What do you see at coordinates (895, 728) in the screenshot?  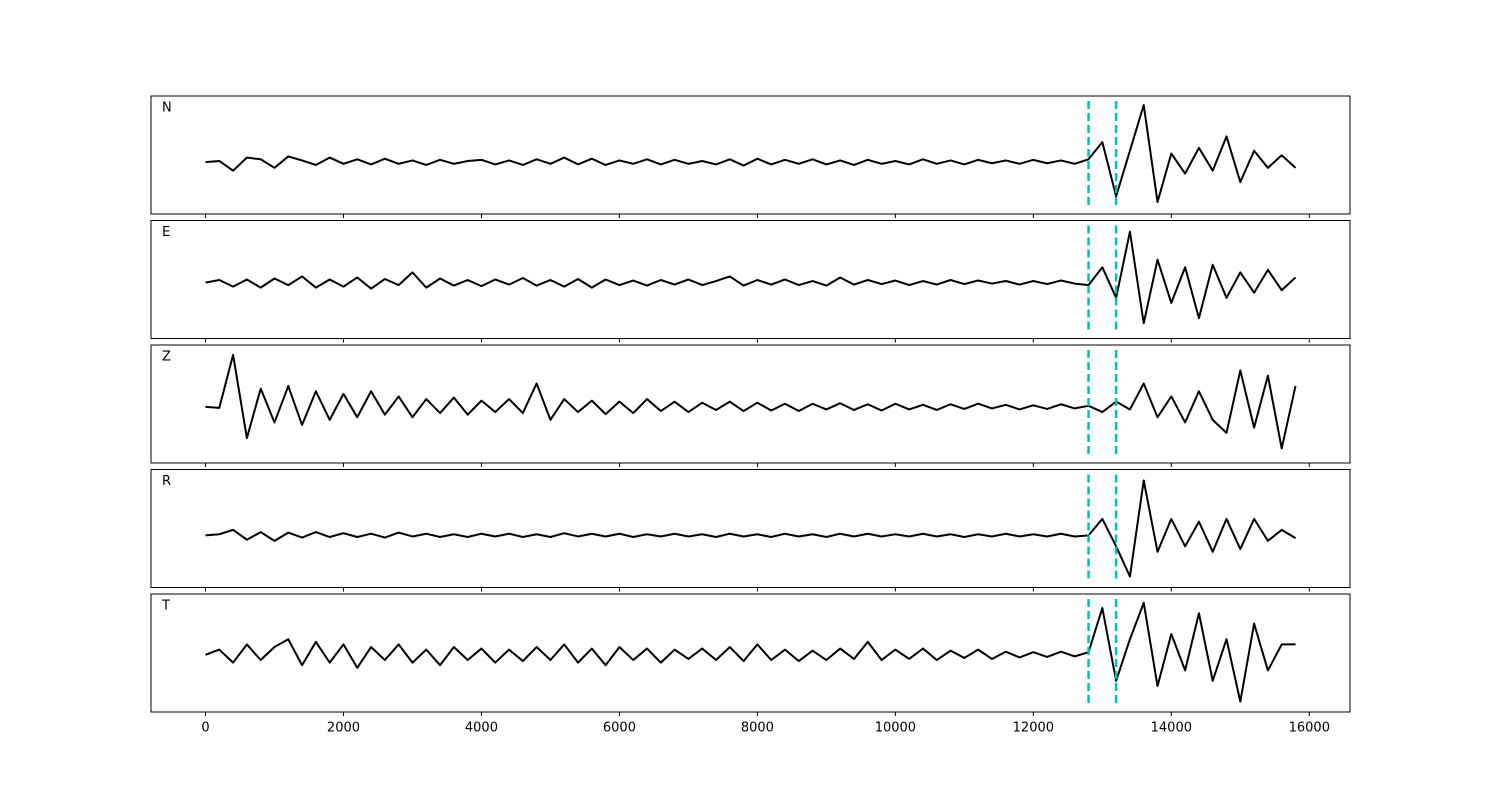 I see `x-tick-label: 10000` at bounding box center [895, 728].